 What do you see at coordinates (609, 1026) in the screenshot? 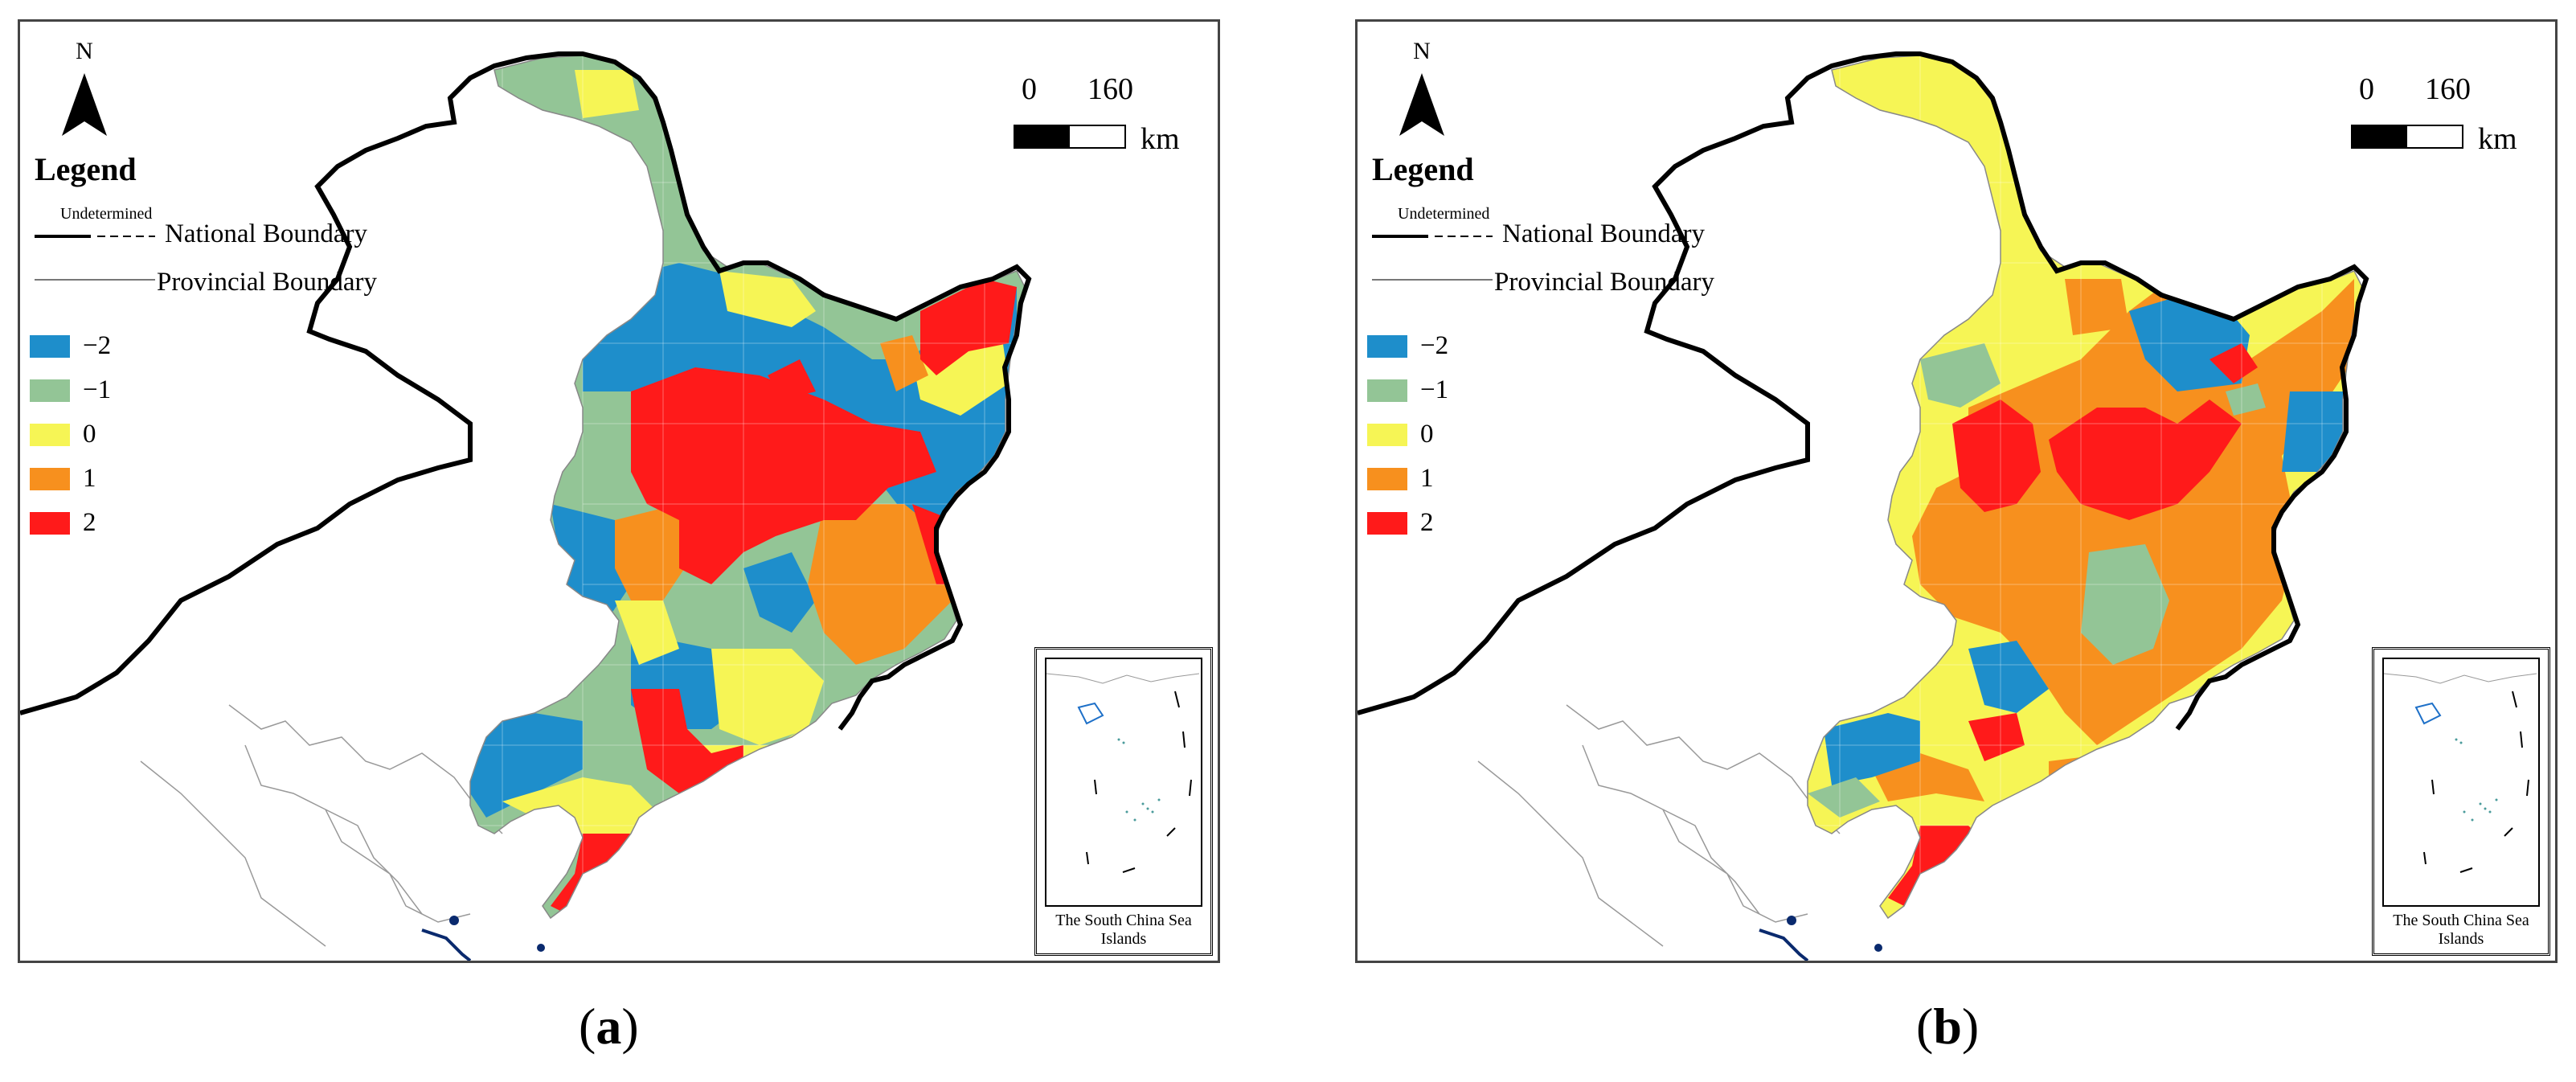
I see `panel-label-a: (a)` at bounding box center [609, 1026].